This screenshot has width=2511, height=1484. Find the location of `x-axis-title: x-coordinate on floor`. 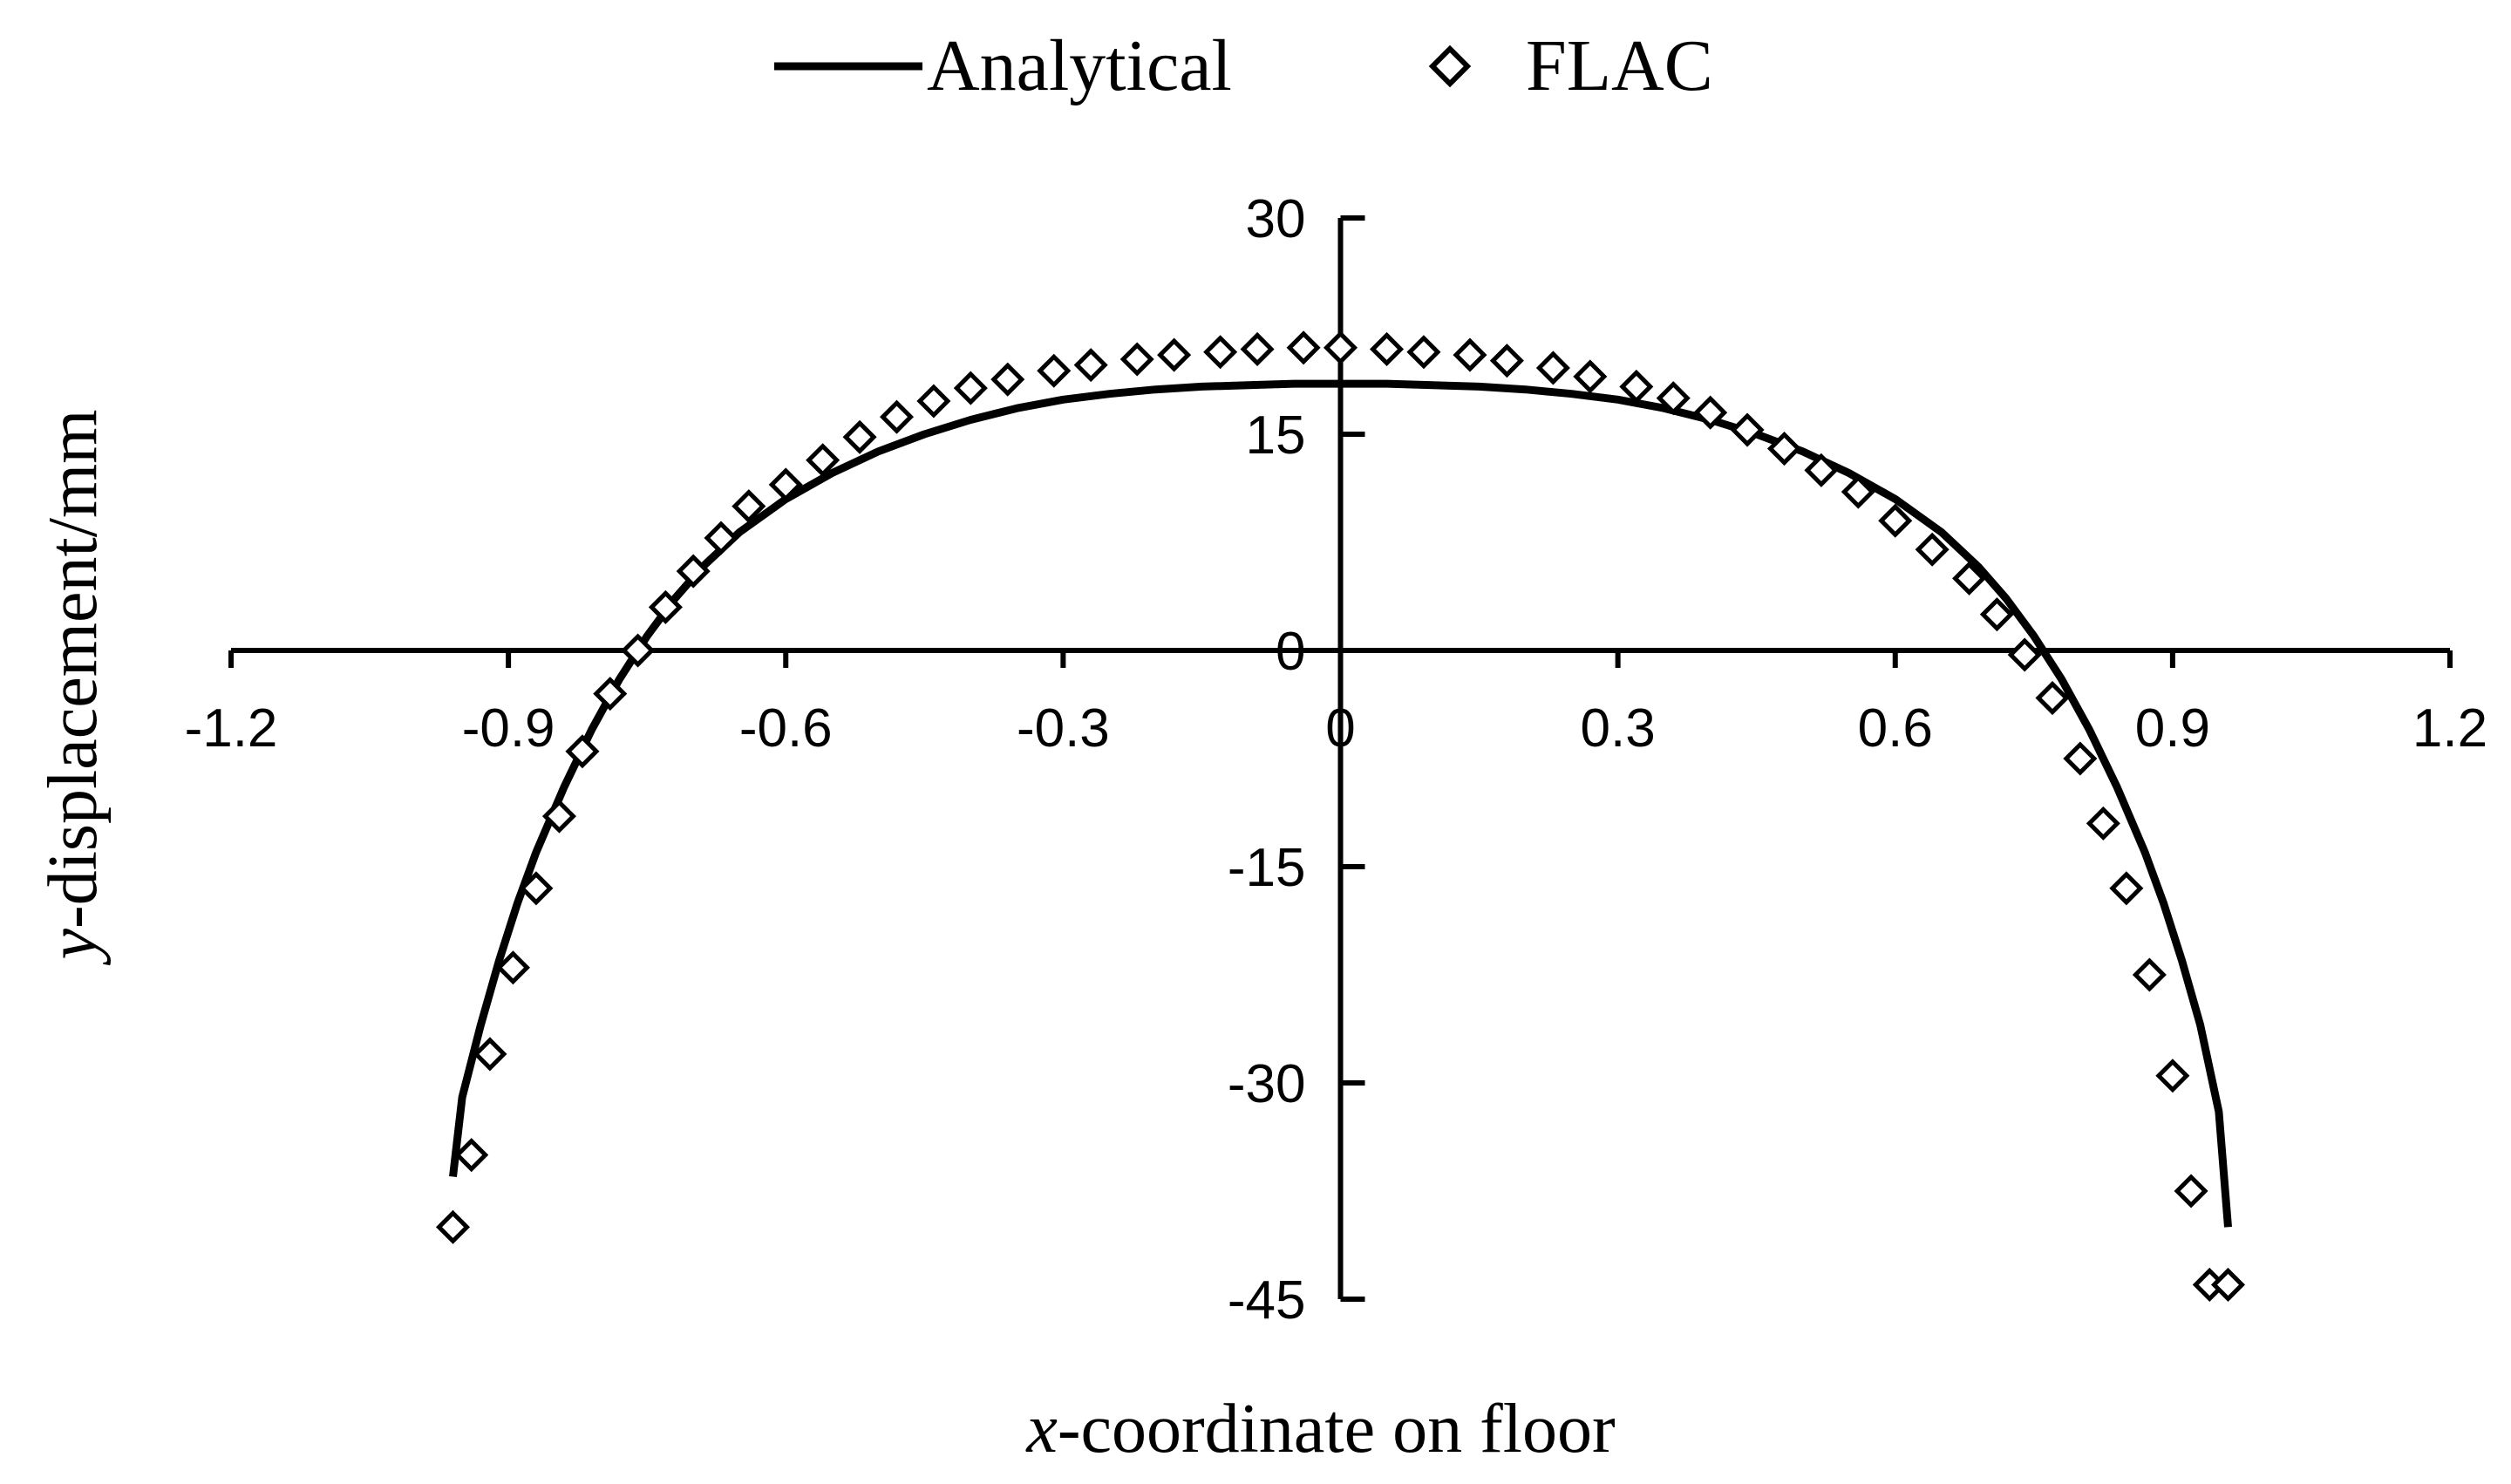

x-axis-title: x-coordinate on floor is located at coordinates (1320, 1429).